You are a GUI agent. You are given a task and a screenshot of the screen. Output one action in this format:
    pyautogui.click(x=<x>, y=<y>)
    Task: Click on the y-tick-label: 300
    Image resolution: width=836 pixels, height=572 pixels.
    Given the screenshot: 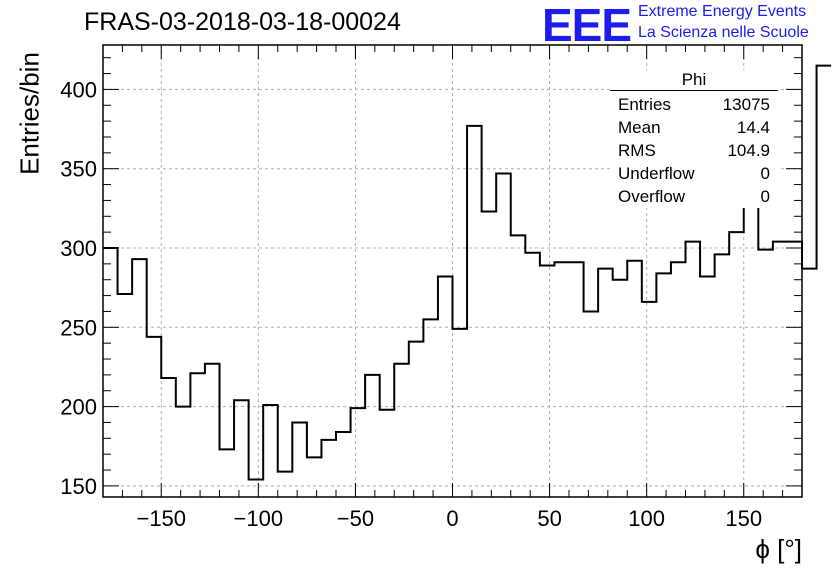 What is the action you would take?
    pyautogui.click(x=78, y=248)
    